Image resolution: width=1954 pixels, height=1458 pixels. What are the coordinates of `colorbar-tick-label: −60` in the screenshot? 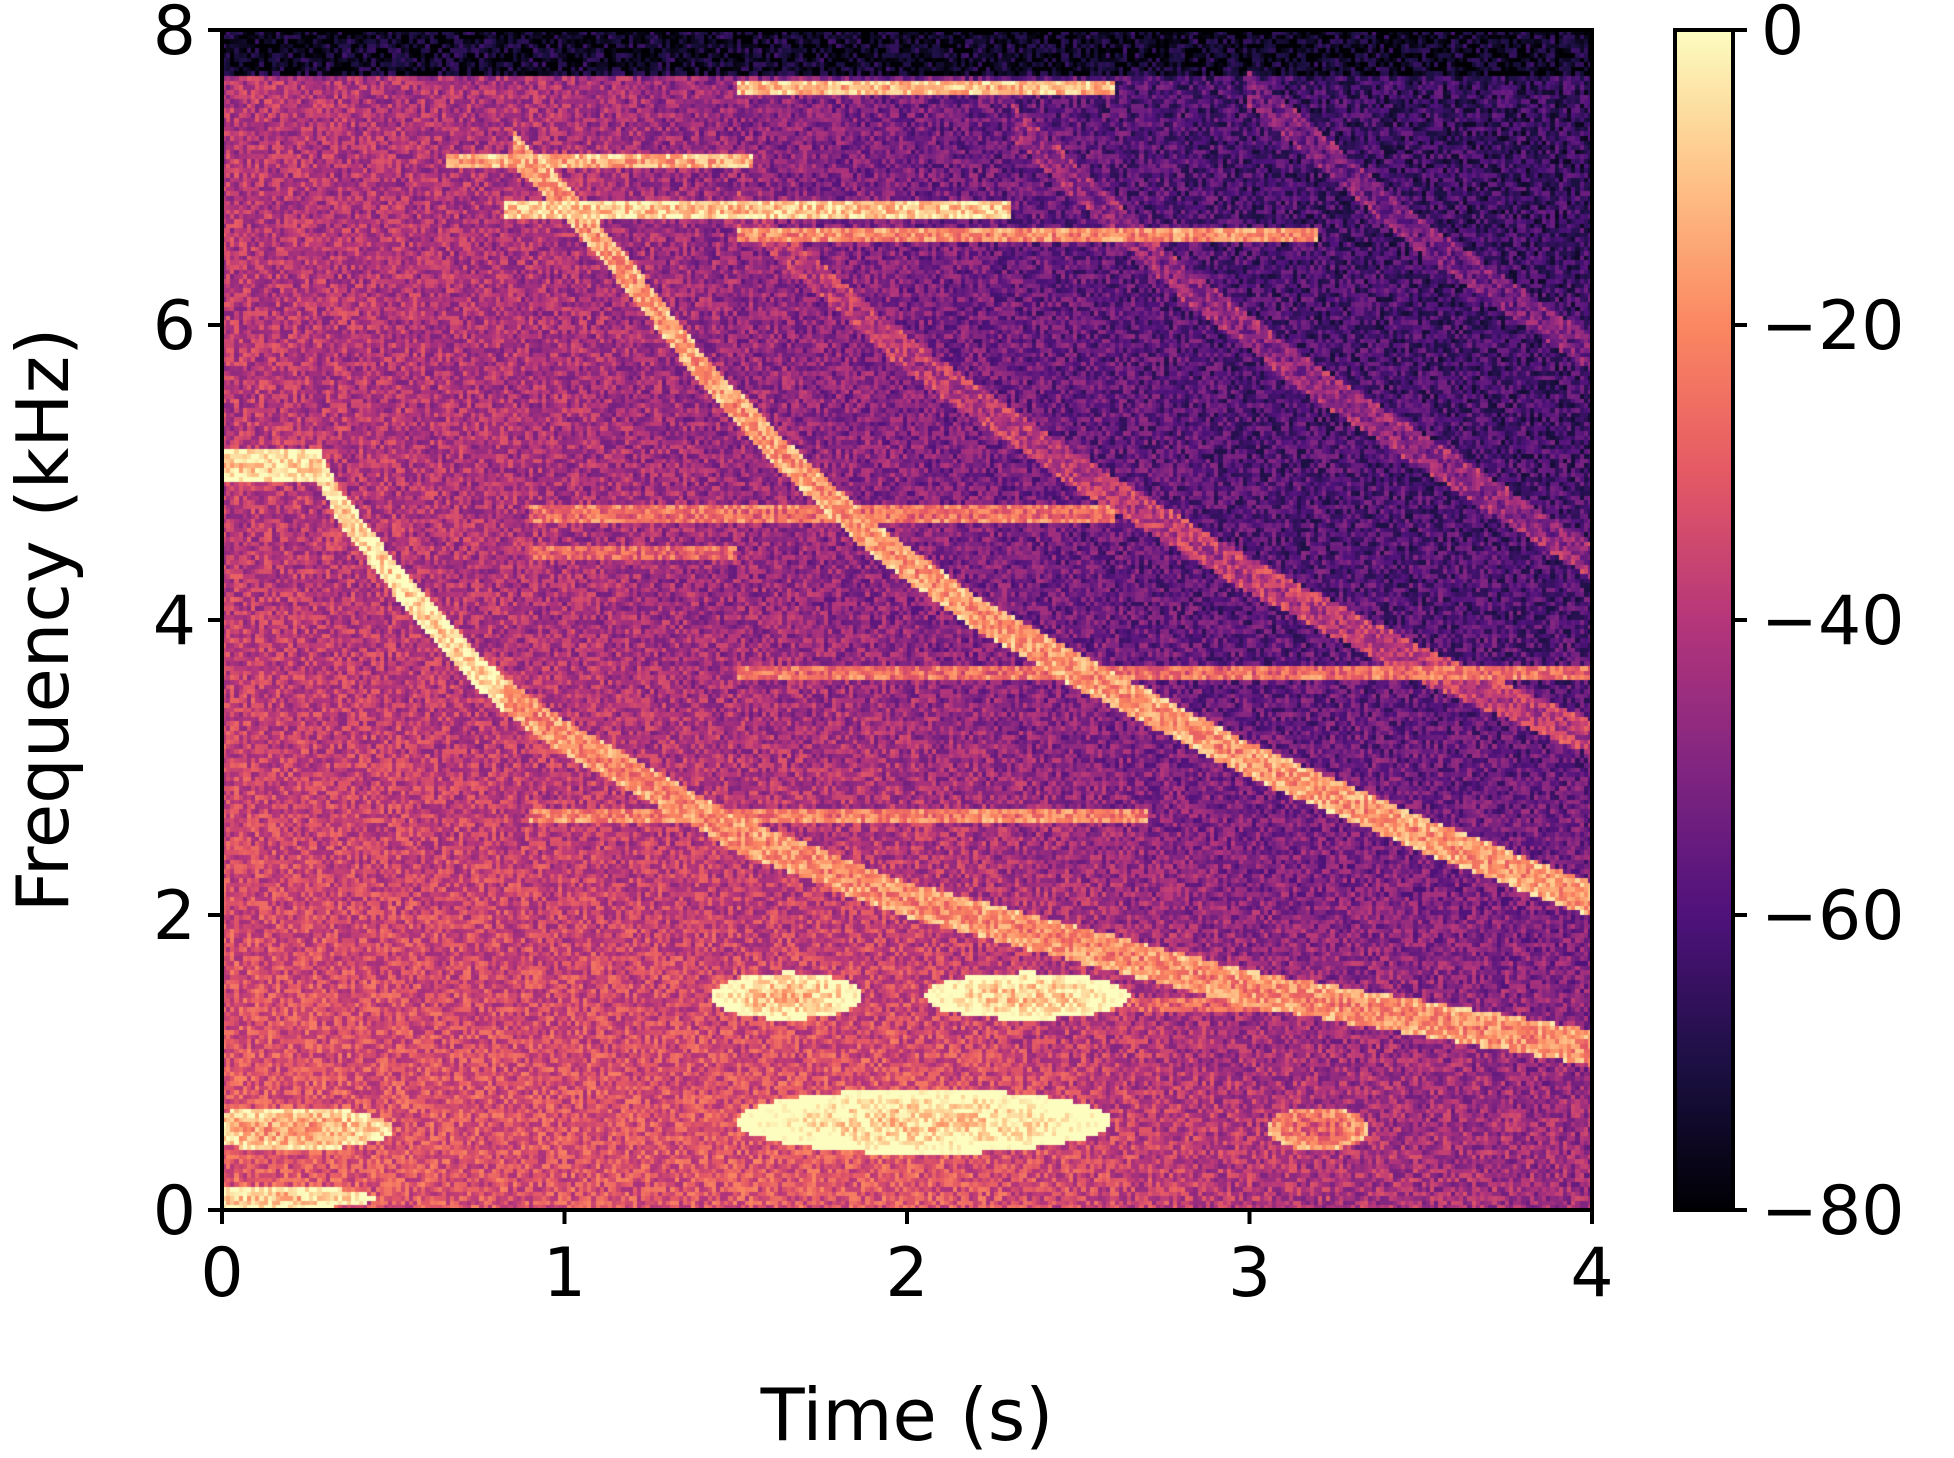 It's located at (1833, 916).